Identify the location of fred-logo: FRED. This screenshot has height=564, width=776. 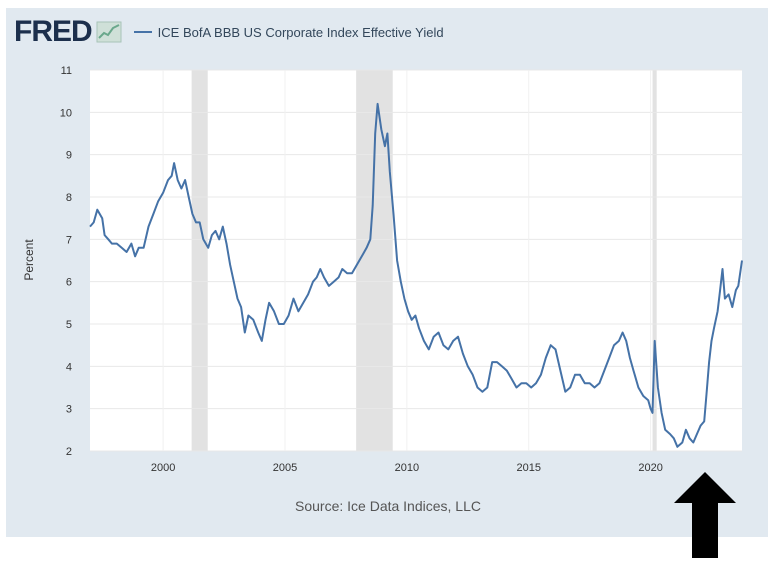
(53, 31).